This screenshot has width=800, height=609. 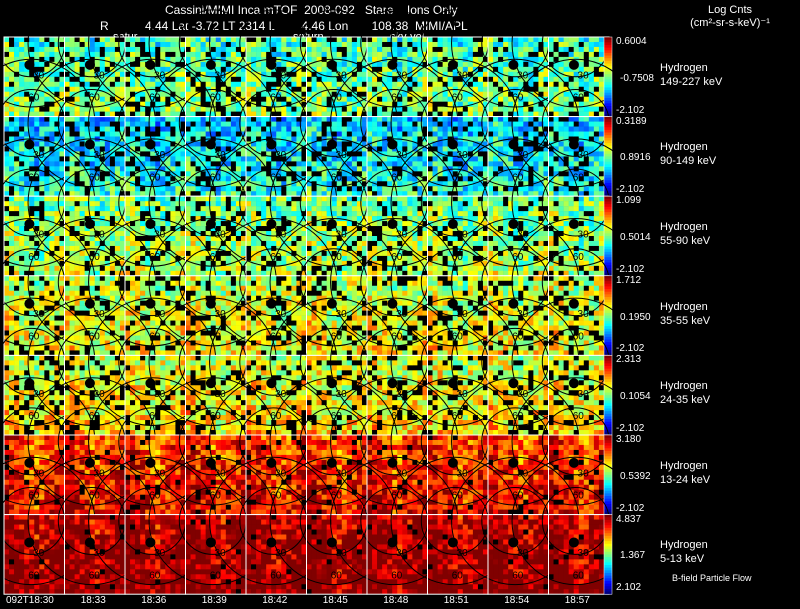 I want to click on row-species-r4: Hydrogen, so click(x=684, y=386).